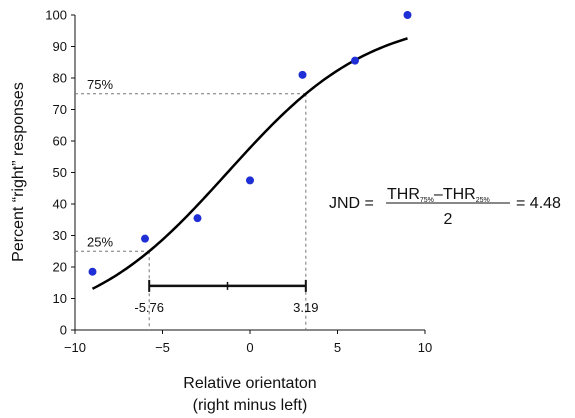  I want to click on x-tick-label: 10, so click(425, 347).